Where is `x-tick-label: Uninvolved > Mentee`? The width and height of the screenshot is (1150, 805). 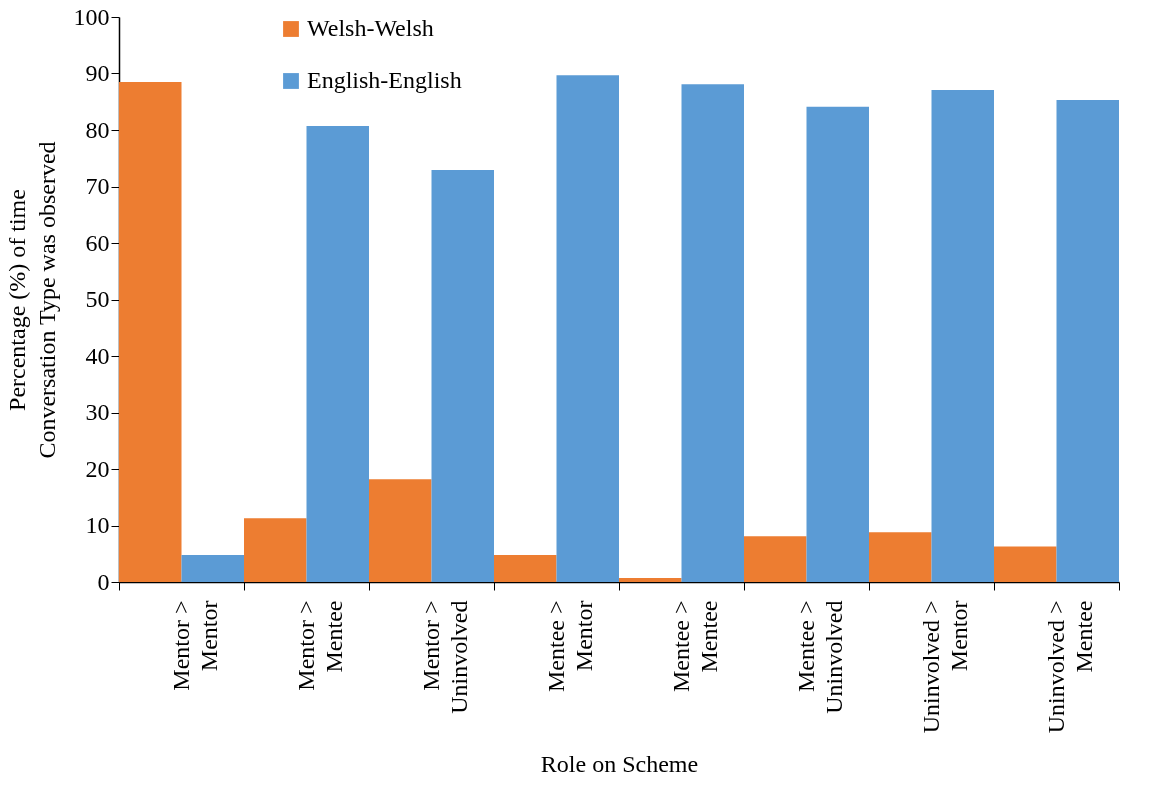
x-tick-label: Uninvolved > Mentee is located at coordinates (1070, 667).